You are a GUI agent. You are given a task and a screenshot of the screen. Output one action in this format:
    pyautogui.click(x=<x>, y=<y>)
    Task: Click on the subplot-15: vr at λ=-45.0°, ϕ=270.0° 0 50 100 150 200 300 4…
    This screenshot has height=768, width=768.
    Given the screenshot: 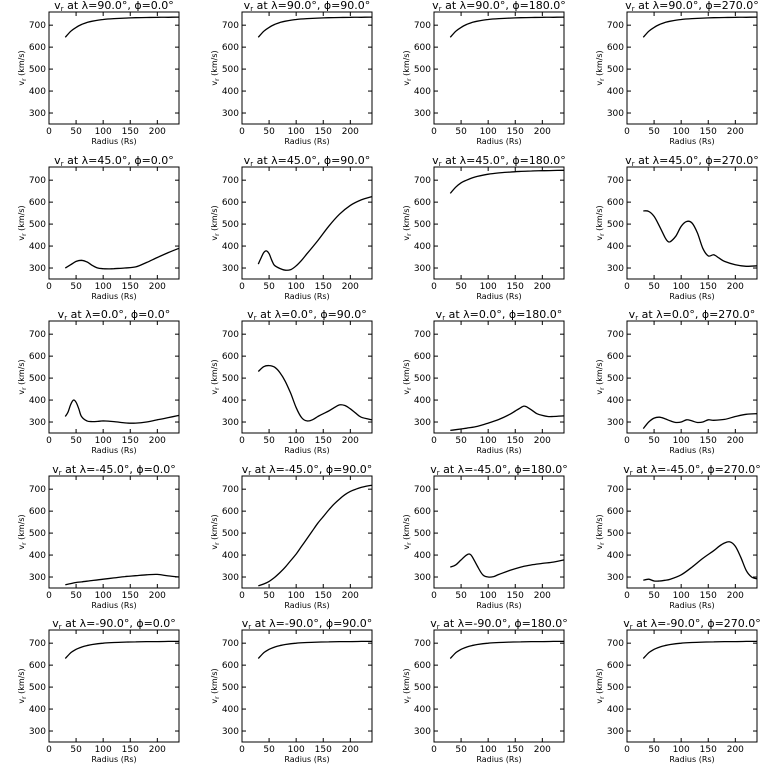 What is the action you would take?
    pyautogui.click(x=678, y=536)
    